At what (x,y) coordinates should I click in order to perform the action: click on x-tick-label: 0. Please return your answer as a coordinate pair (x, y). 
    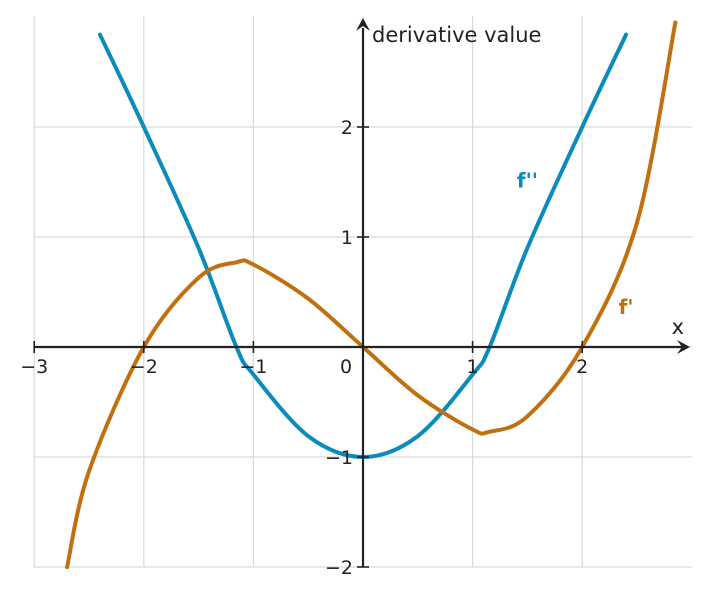
    Looking at the image, I should click on (346, 367).